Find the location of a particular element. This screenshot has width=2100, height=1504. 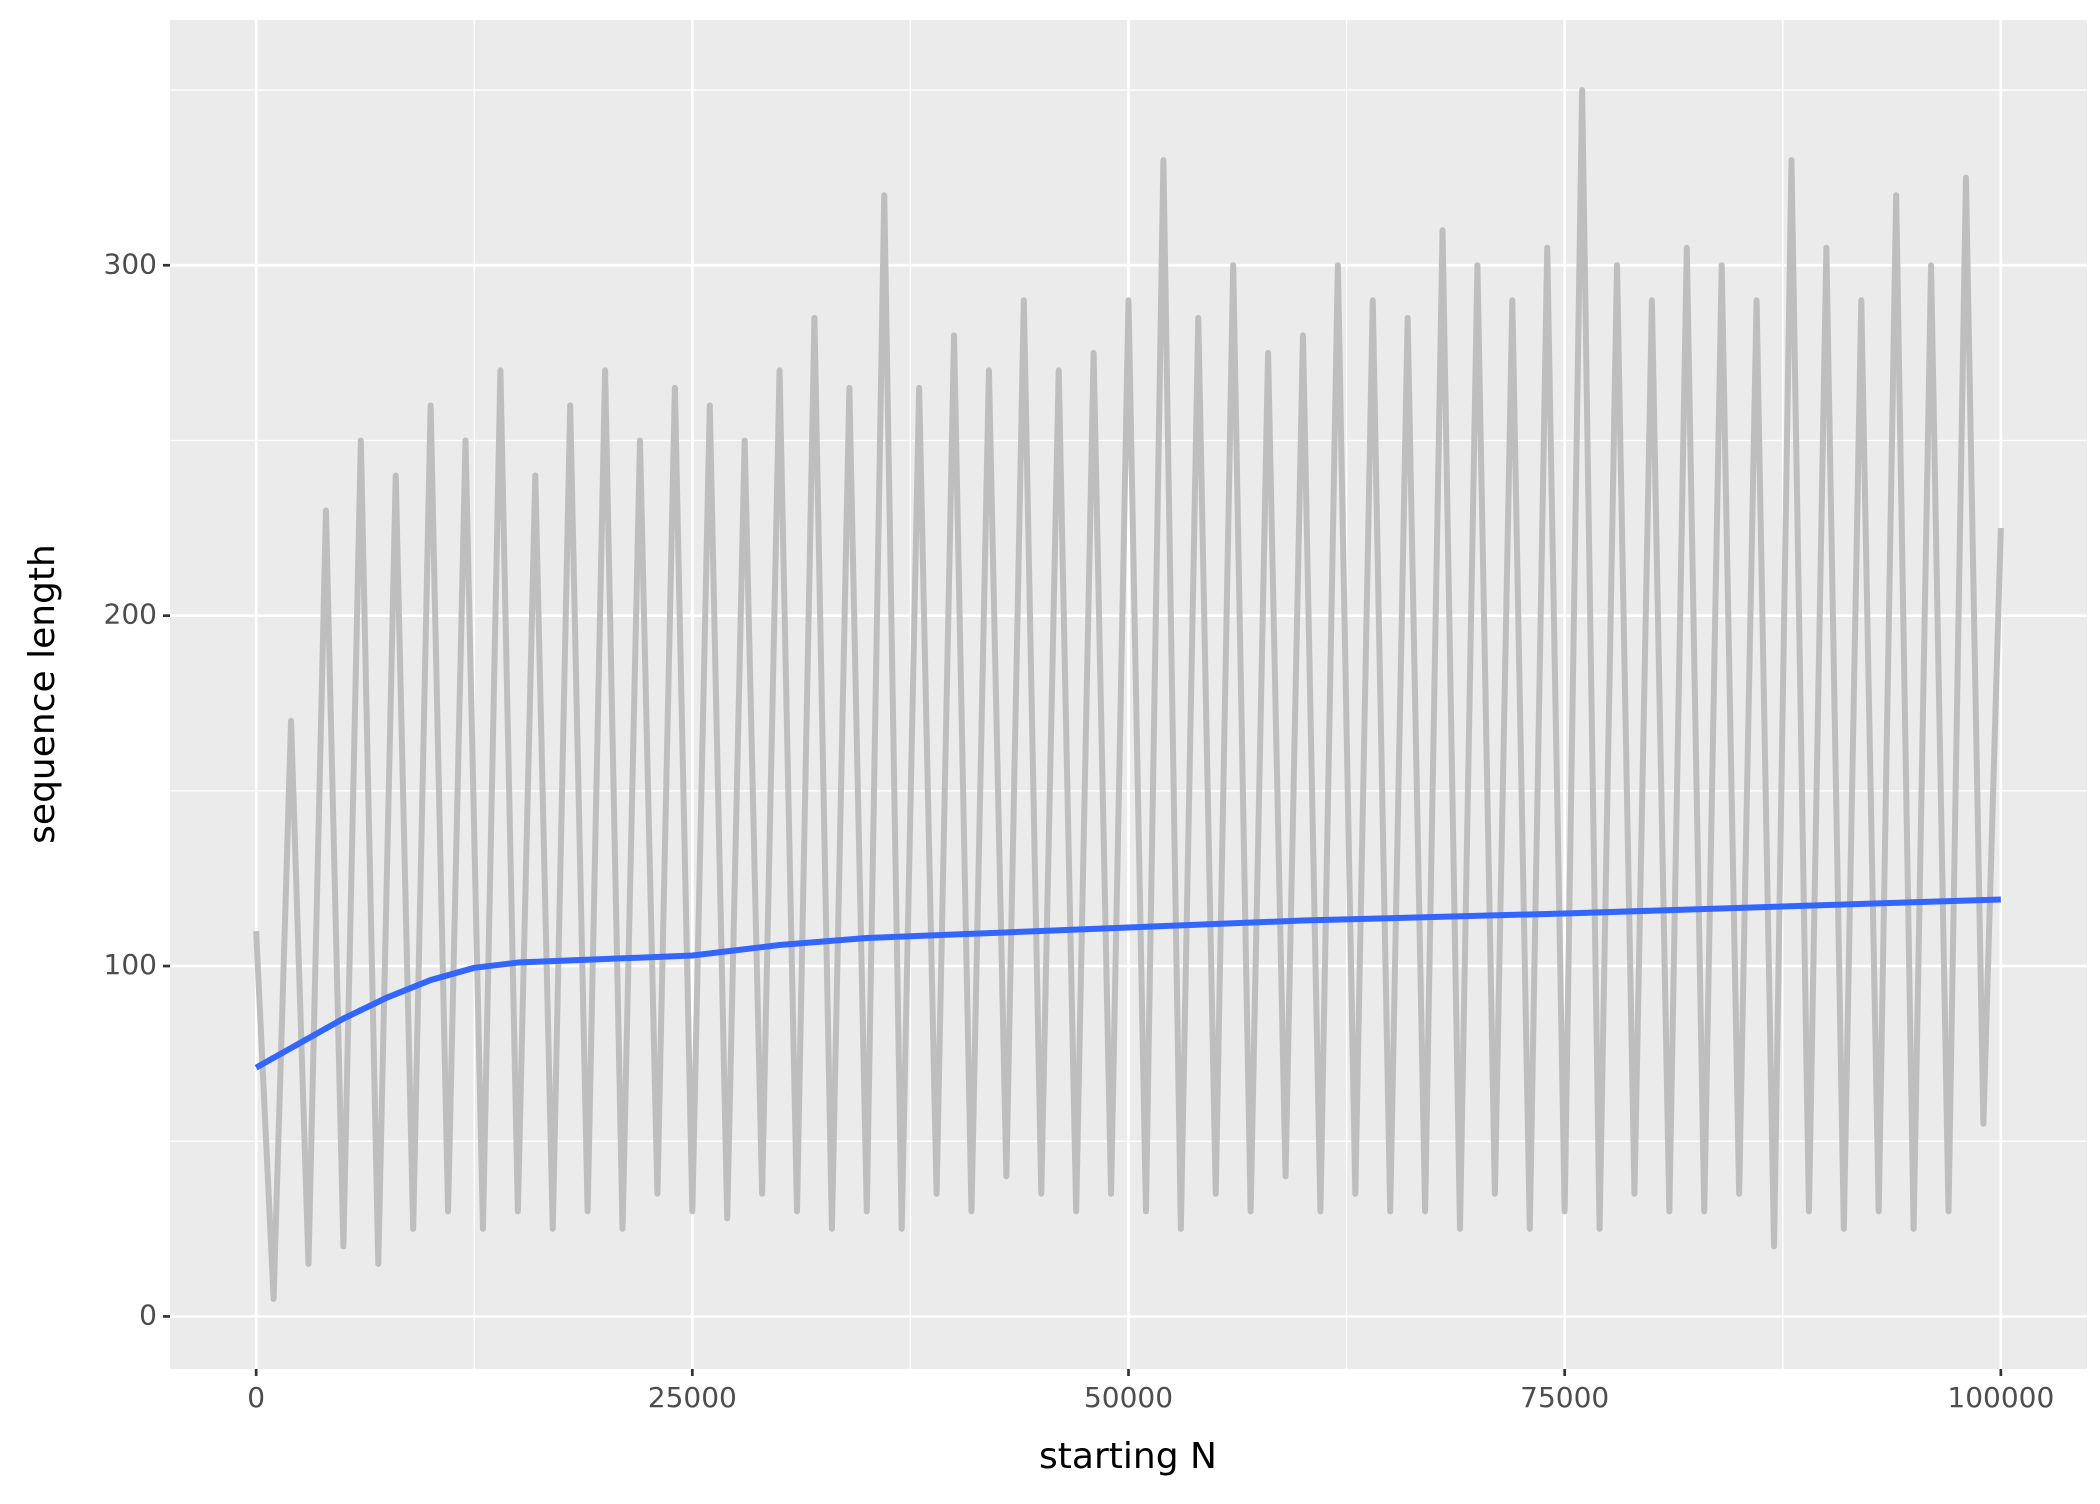

smooth-line is located at coordinates (1127, 983).